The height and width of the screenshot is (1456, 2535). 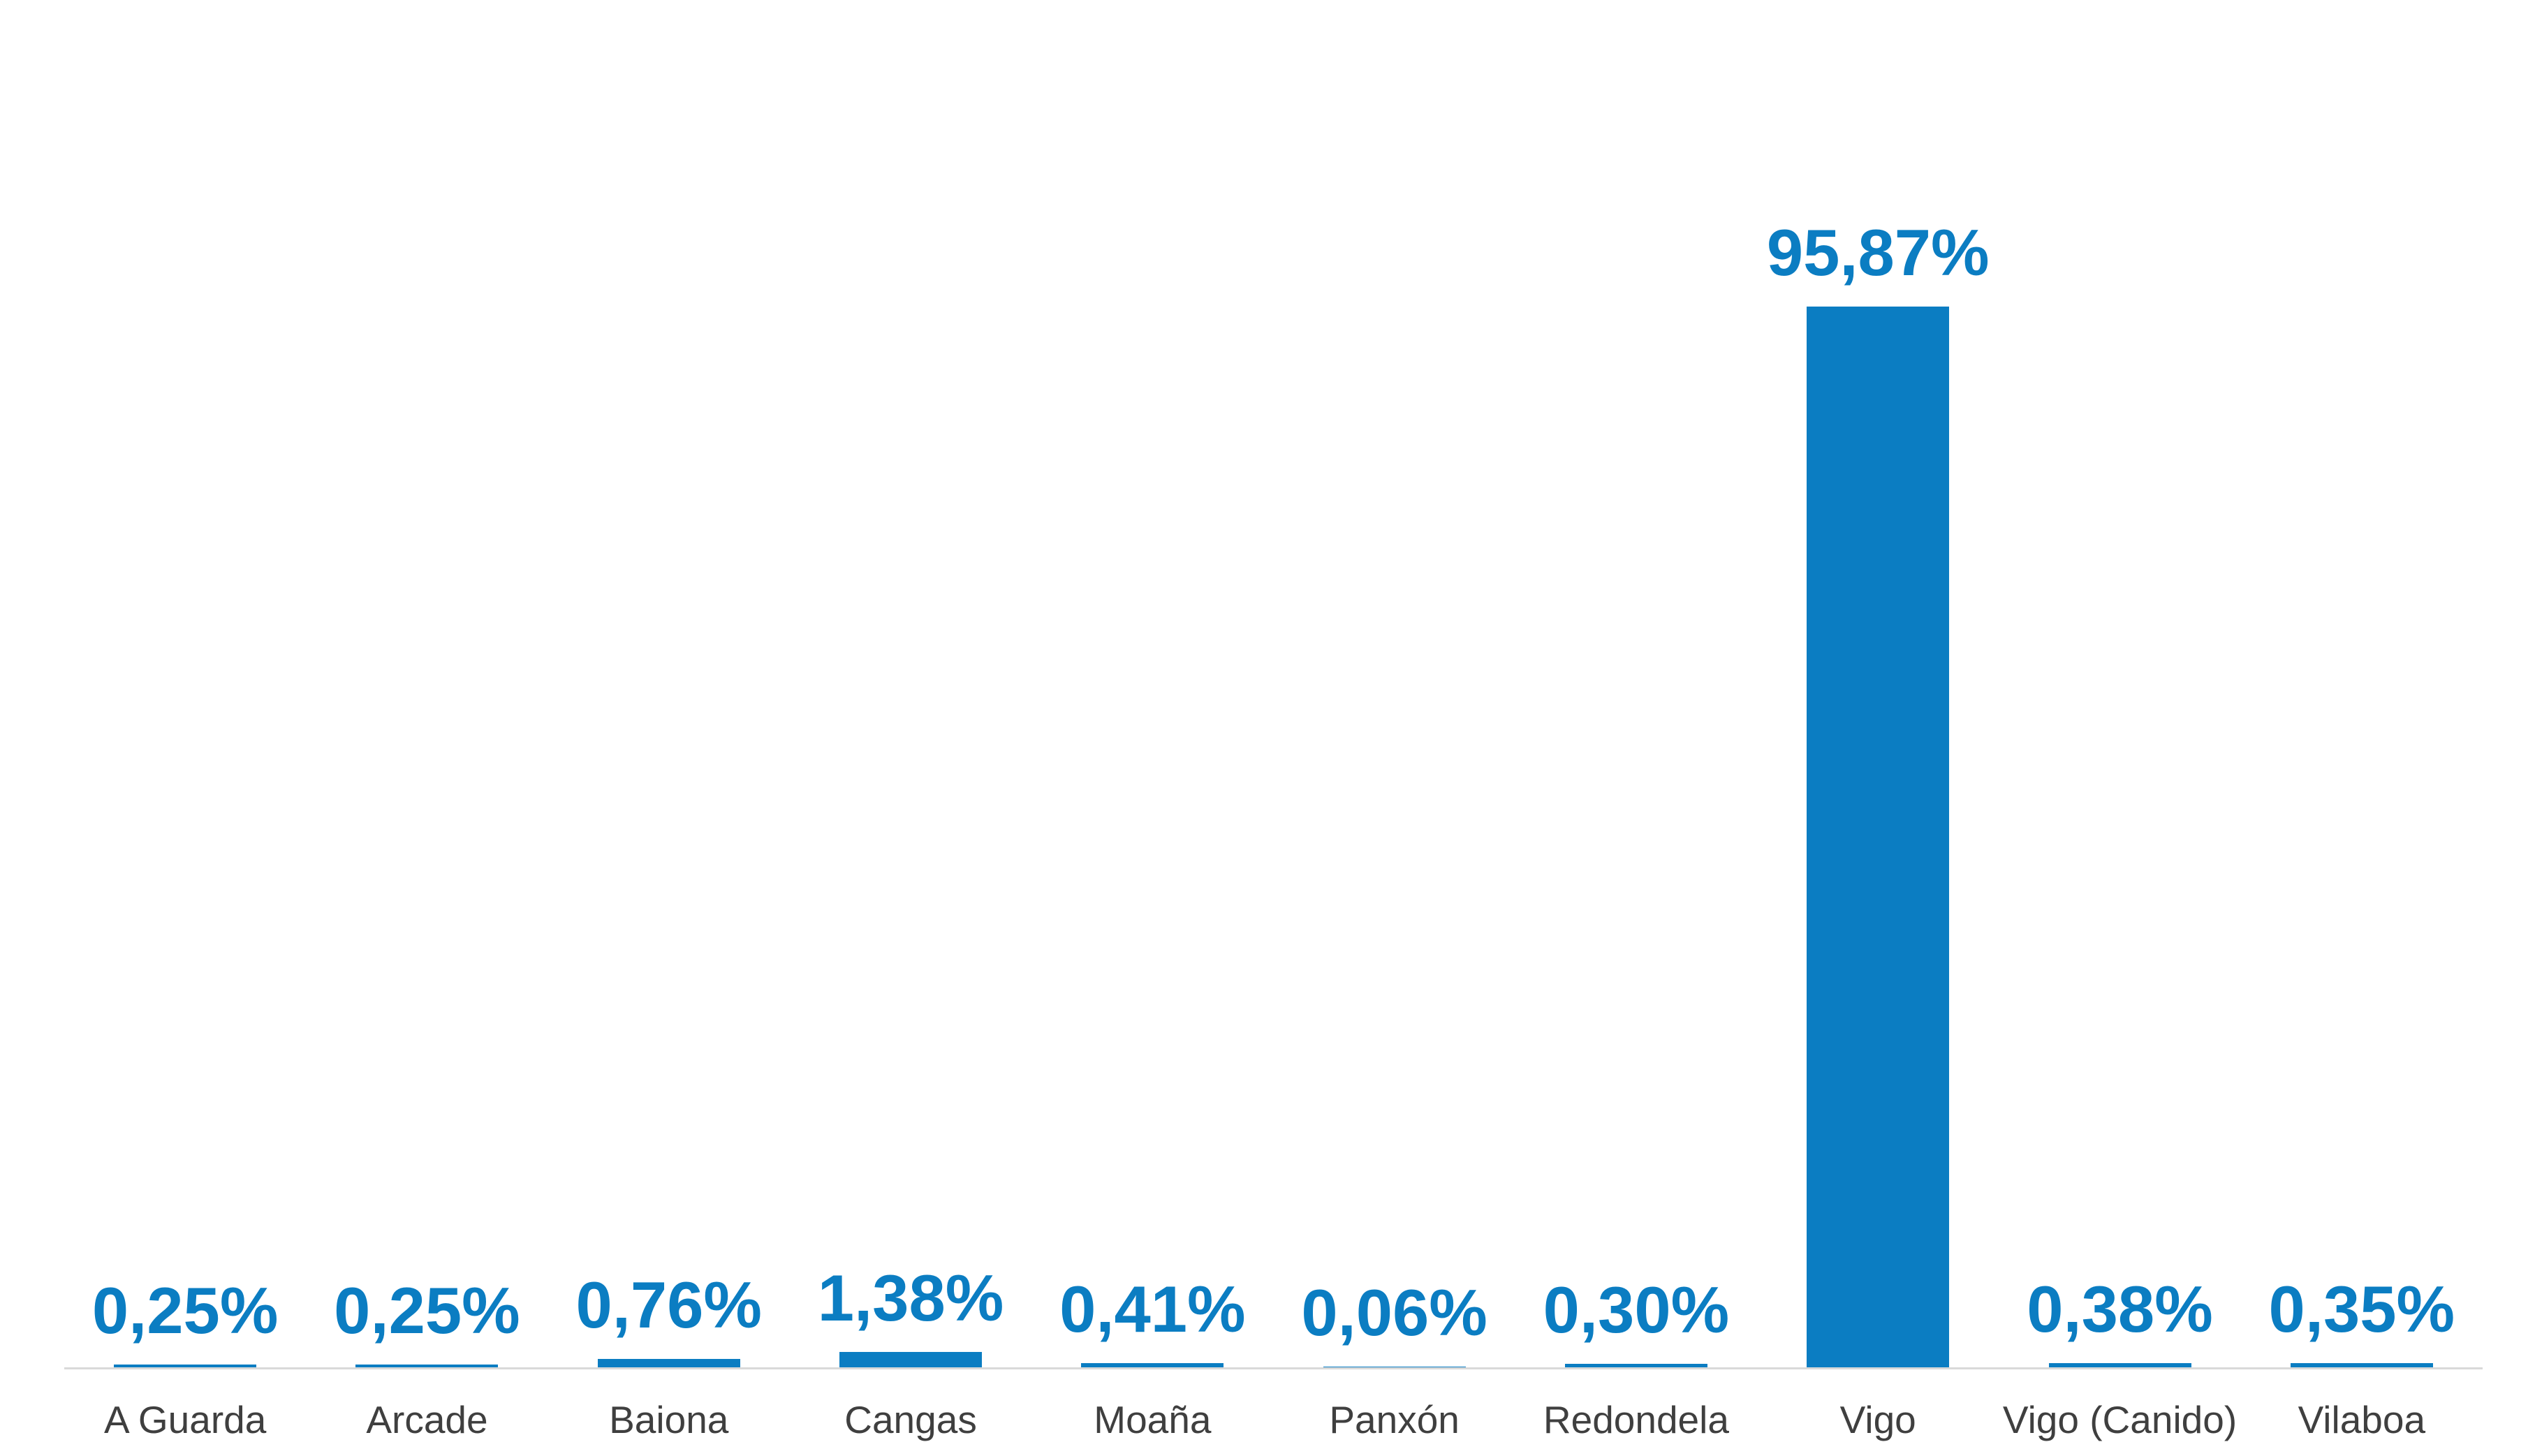 I want to click on category-label: A Guarda, so click(x=185, y=1419).